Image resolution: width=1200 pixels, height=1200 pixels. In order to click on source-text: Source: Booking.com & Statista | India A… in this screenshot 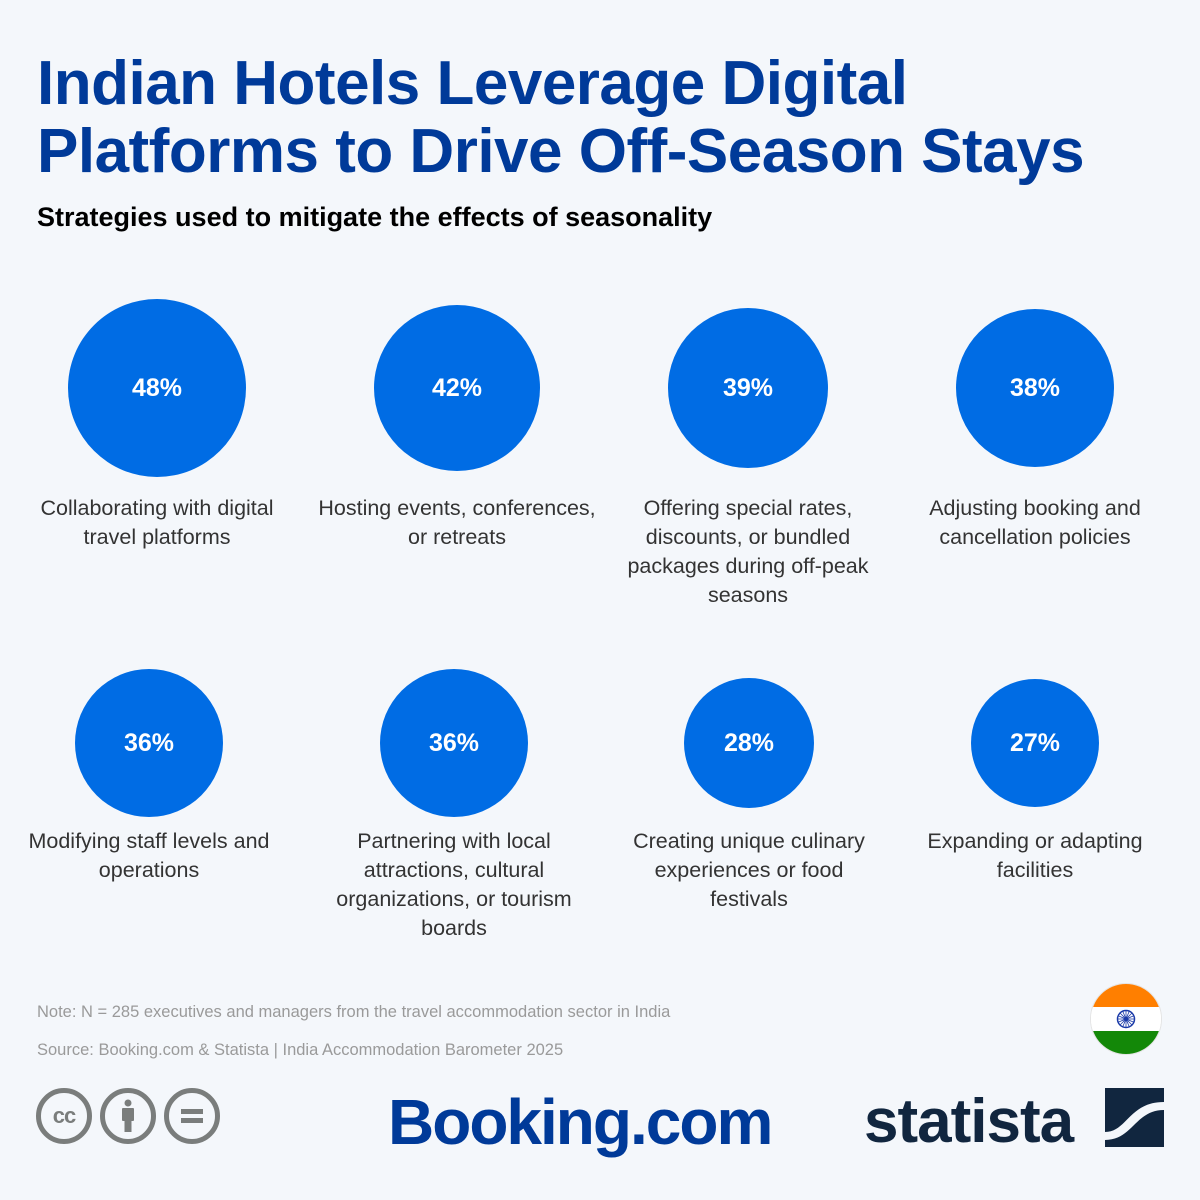, I will do `click(300, 1050)`.